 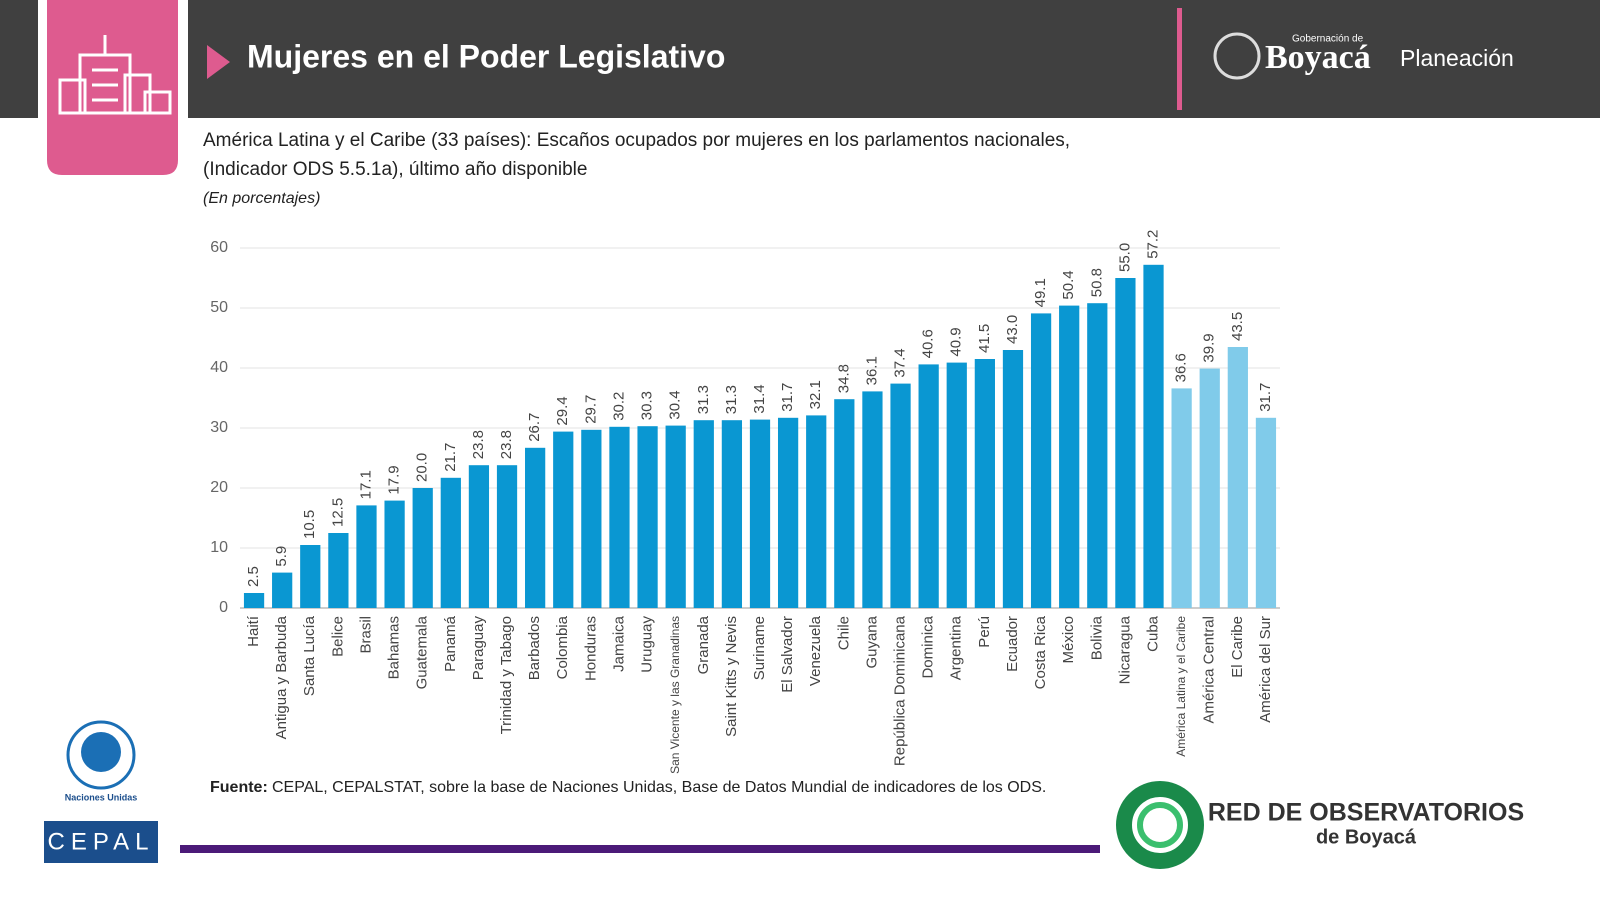 What do you see at coordinates (984, 338) in the screenshot?
I see `value-label: 41.5` at bounding box center [984, 338].